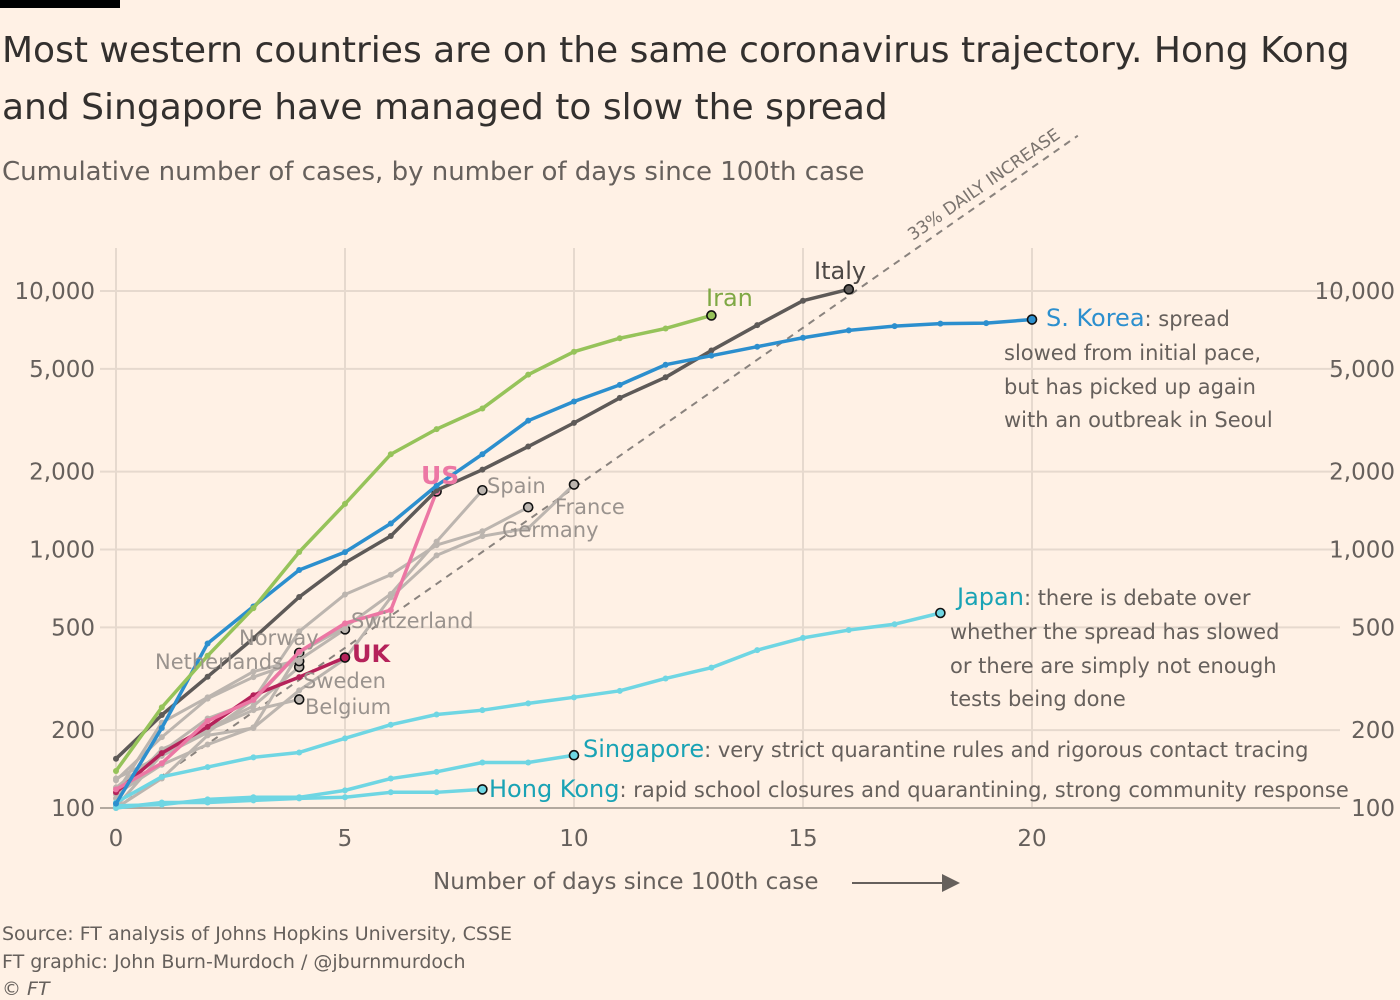 The height and width of the screenshot is (1000, 1400). Describe the element at coordinates (906, 883) in the screenshot. I see `arrow-right-icon` at that location.